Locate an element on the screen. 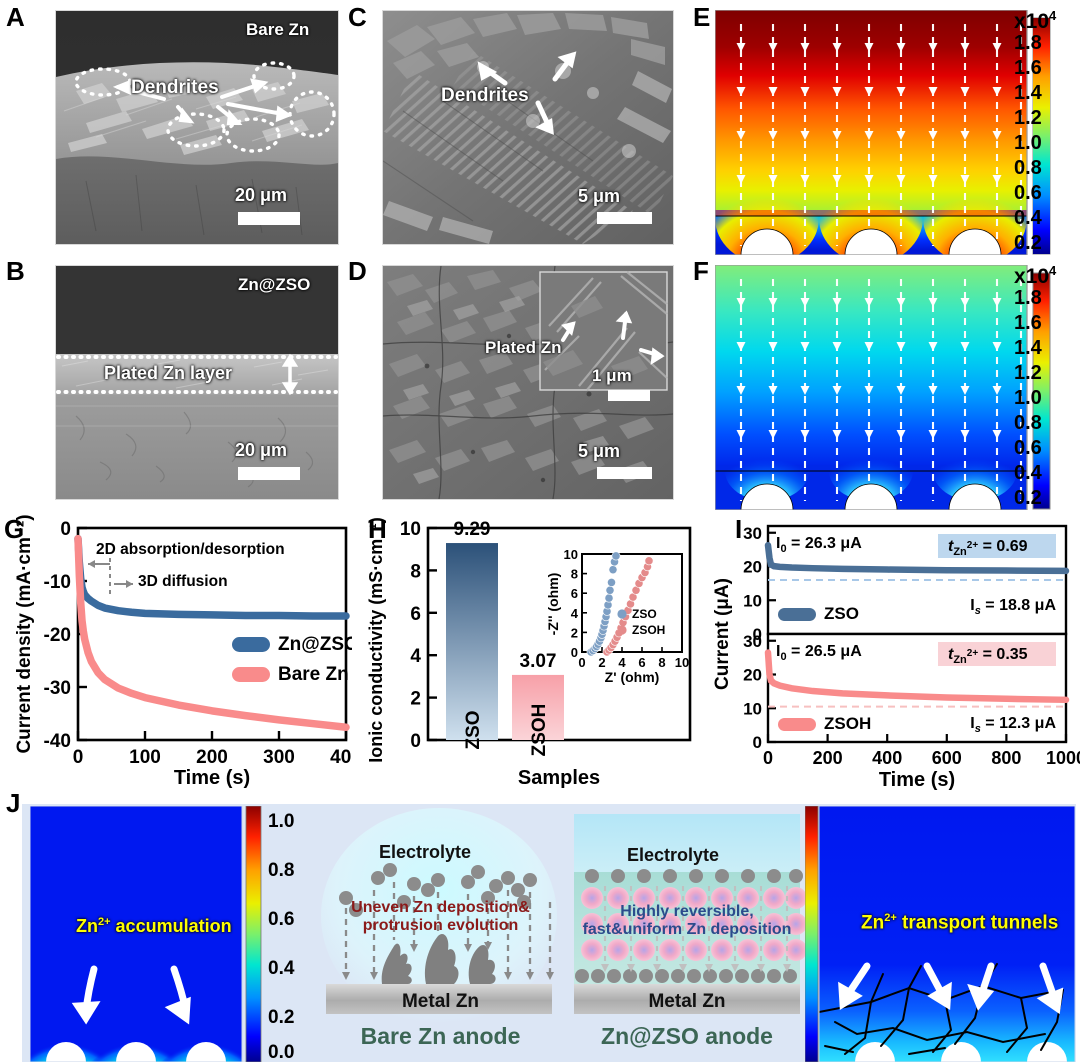 This screenshot has height=1064, width=1080. panel-letter-d: D is located at coordinates (357, 271).